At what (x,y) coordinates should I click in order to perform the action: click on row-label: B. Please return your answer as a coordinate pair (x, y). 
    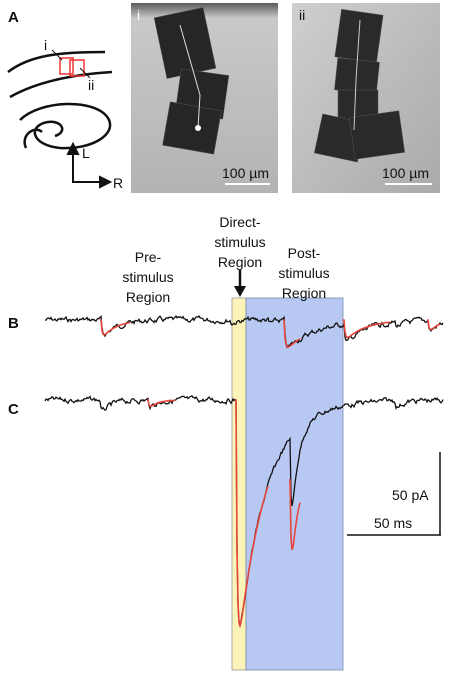
    Looking at the image, I should click on (13, 323).